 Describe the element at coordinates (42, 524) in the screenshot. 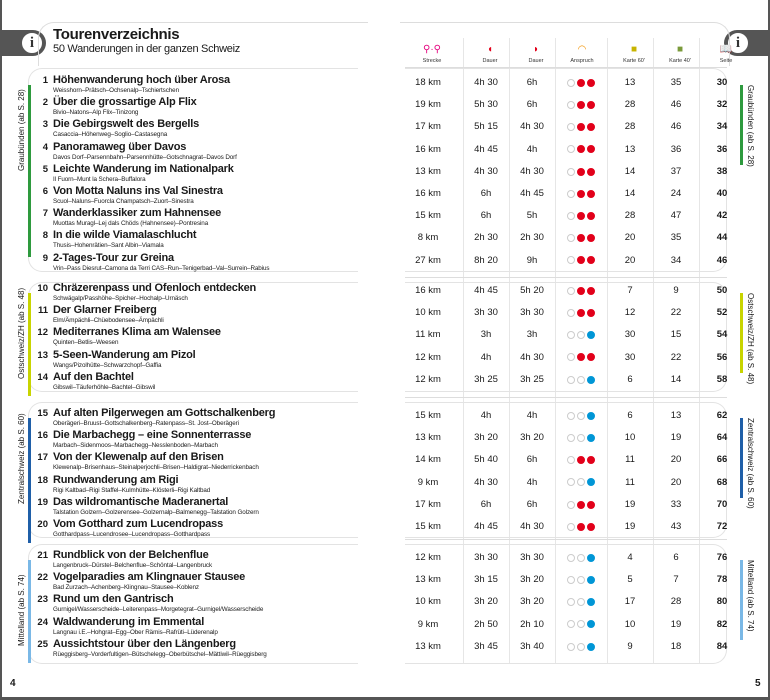

I see `tour-number: 20` at that location.